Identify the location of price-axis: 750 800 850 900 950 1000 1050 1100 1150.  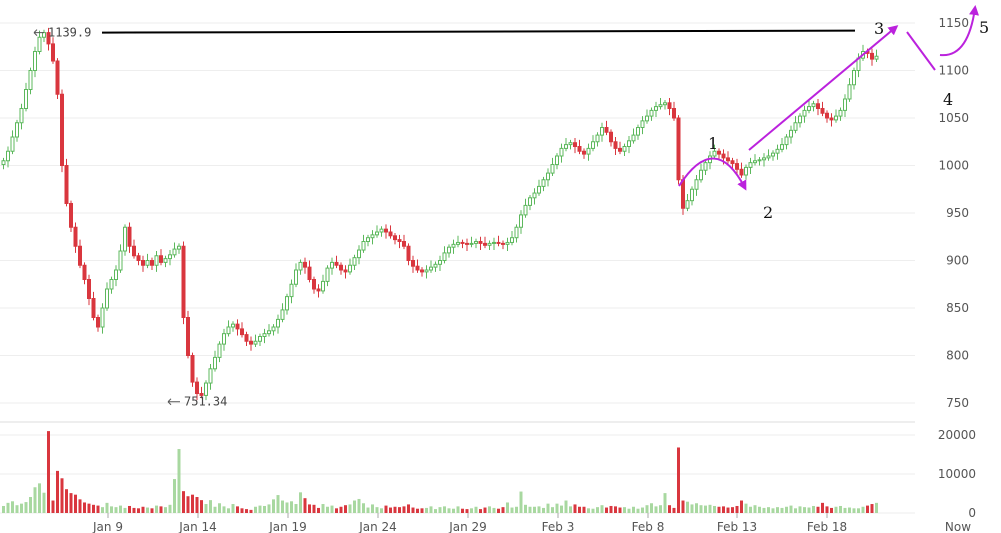
(953, 213).